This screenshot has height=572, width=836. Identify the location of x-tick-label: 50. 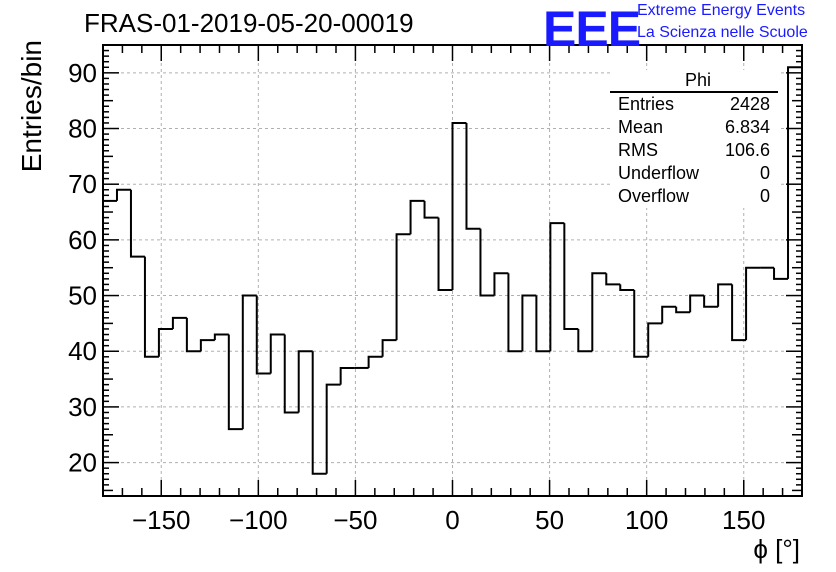
(549, 520).